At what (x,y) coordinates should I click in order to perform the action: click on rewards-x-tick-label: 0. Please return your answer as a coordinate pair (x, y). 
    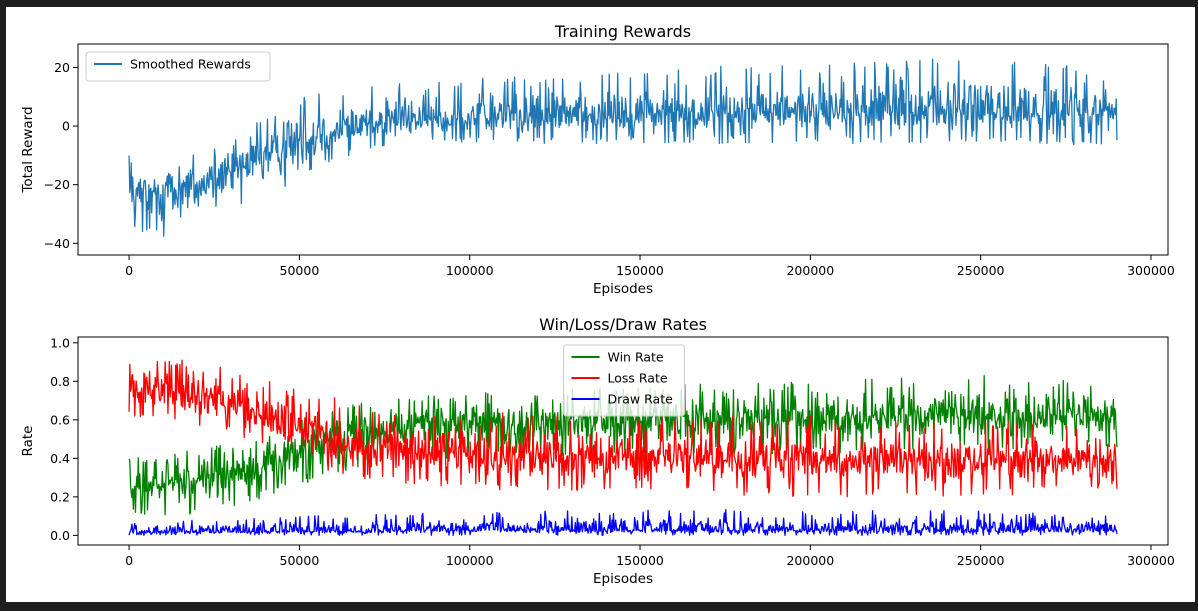
    Looking at the image, I should click on (129, 270).